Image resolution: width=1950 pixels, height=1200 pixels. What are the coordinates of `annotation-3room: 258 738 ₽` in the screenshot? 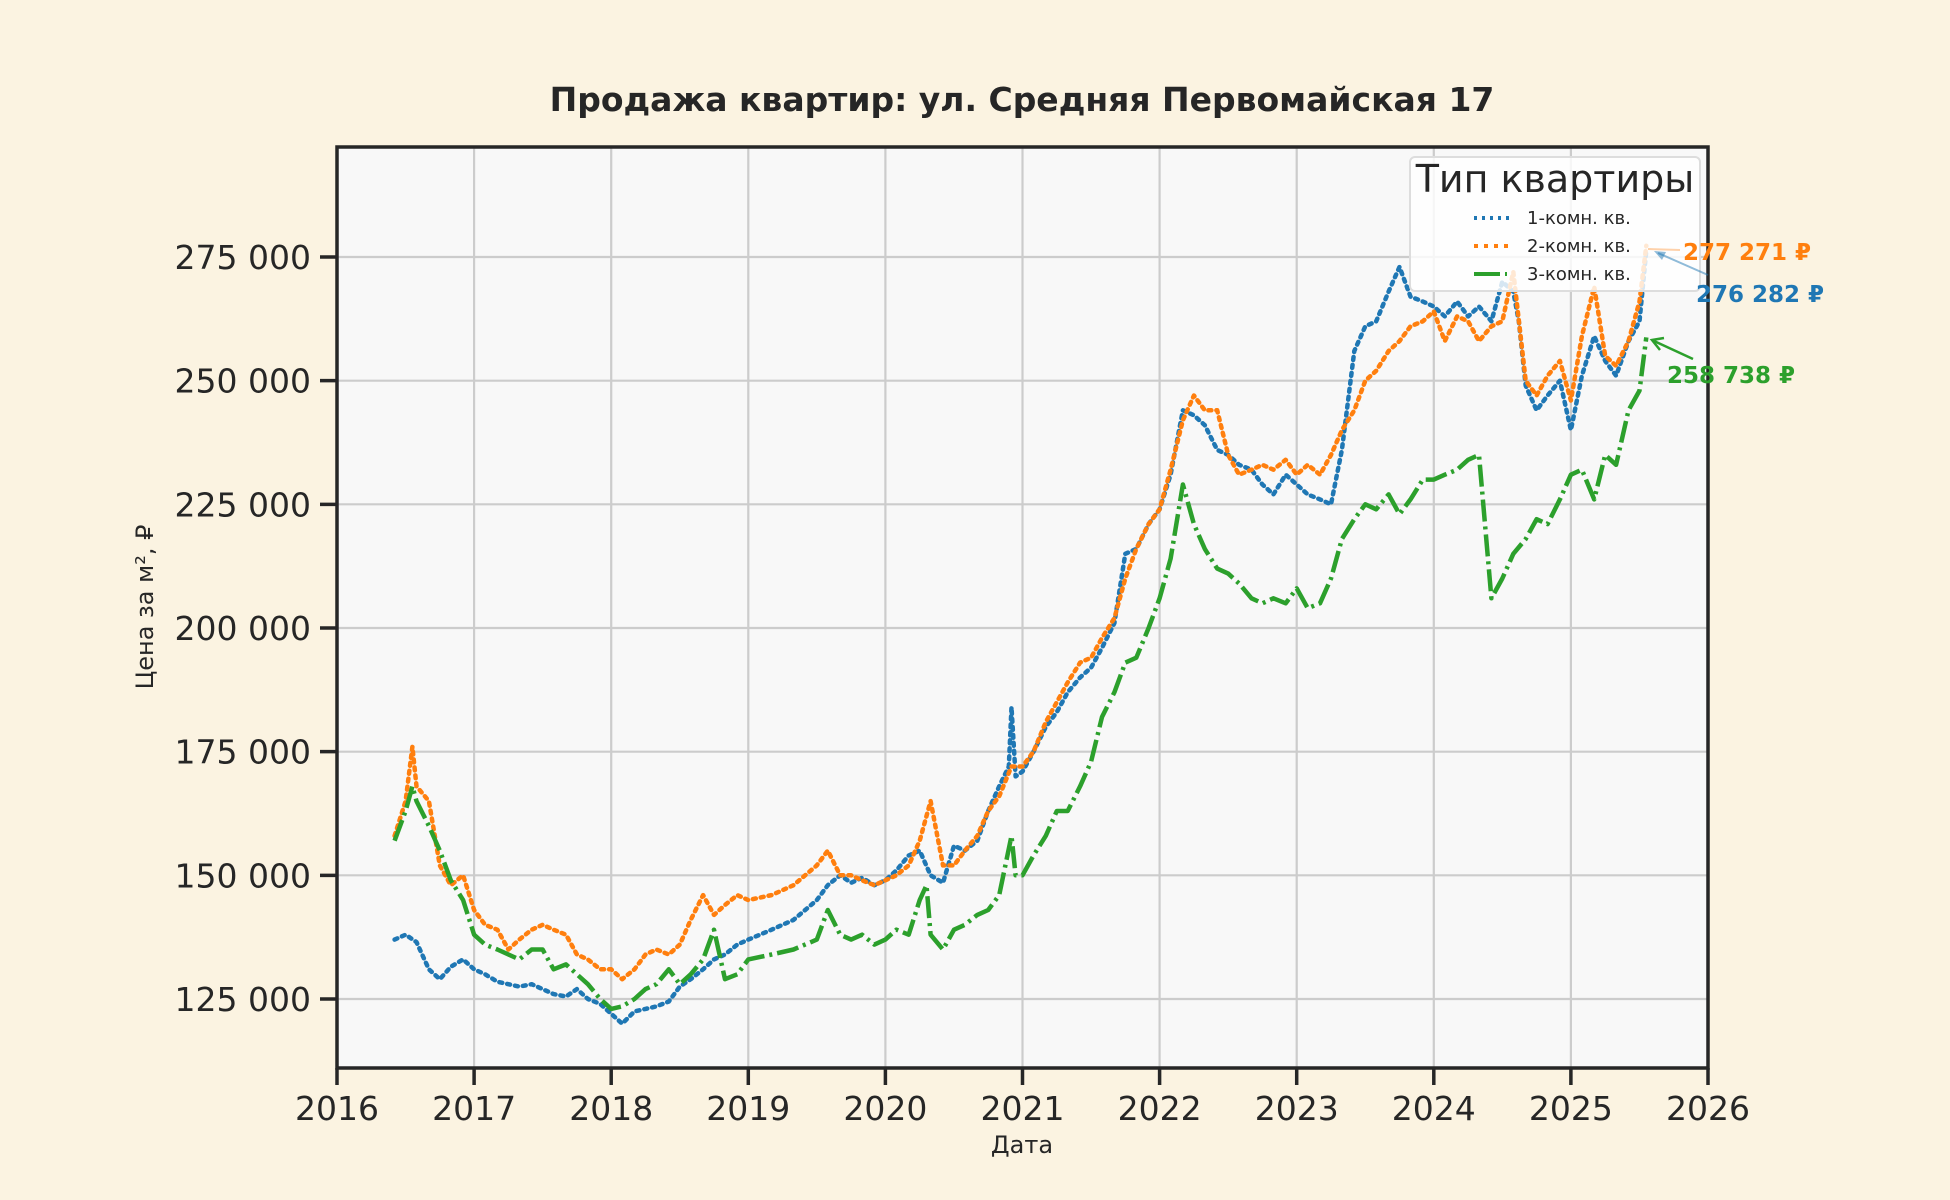 It's located at (1731, 376).